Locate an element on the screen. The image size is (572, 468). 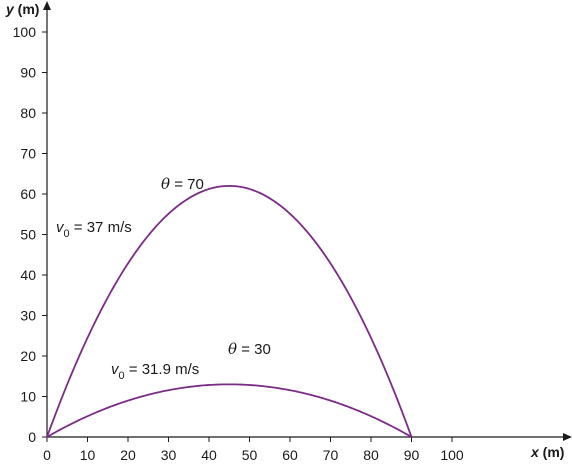
theta-value: = 70 is located at coordinates (187, 184).